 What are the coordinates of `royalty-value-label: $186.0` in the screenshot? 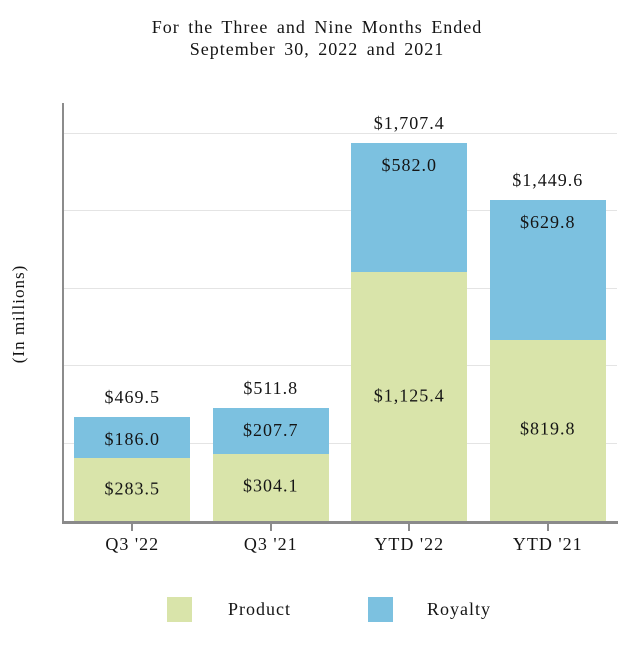 It's located at (132, 439).